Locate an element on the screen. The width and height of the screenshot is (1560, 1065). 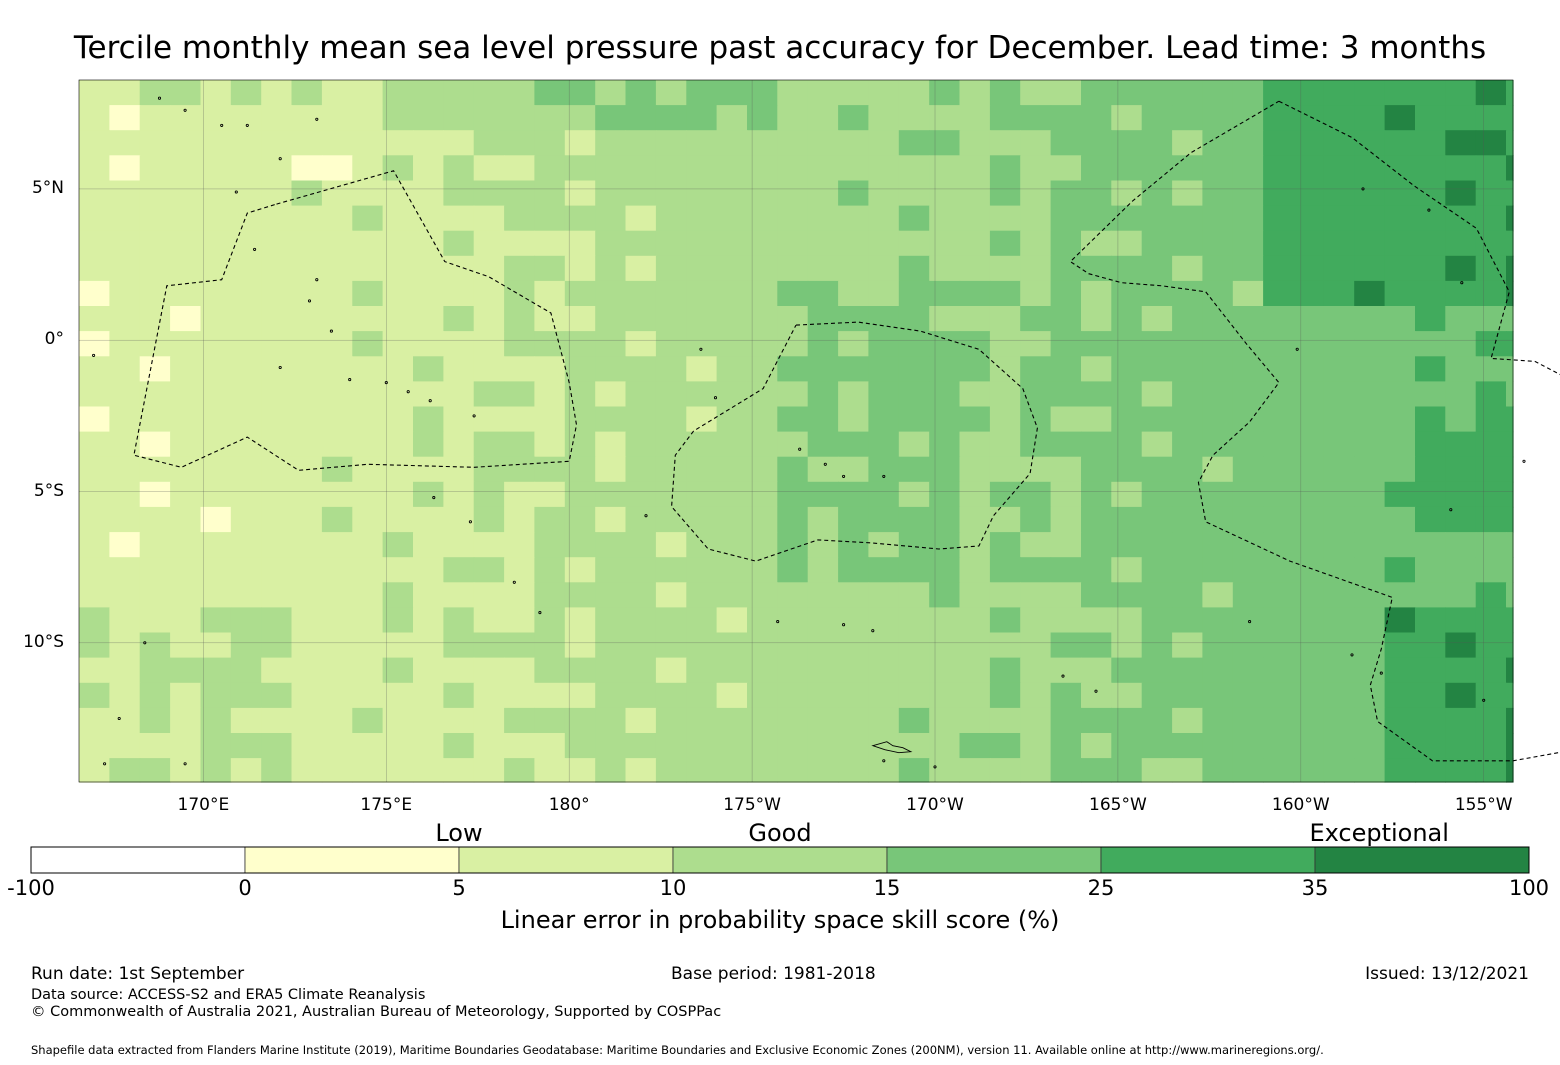
lon-tick-label: 175°E is located at coordinates (386, 805).